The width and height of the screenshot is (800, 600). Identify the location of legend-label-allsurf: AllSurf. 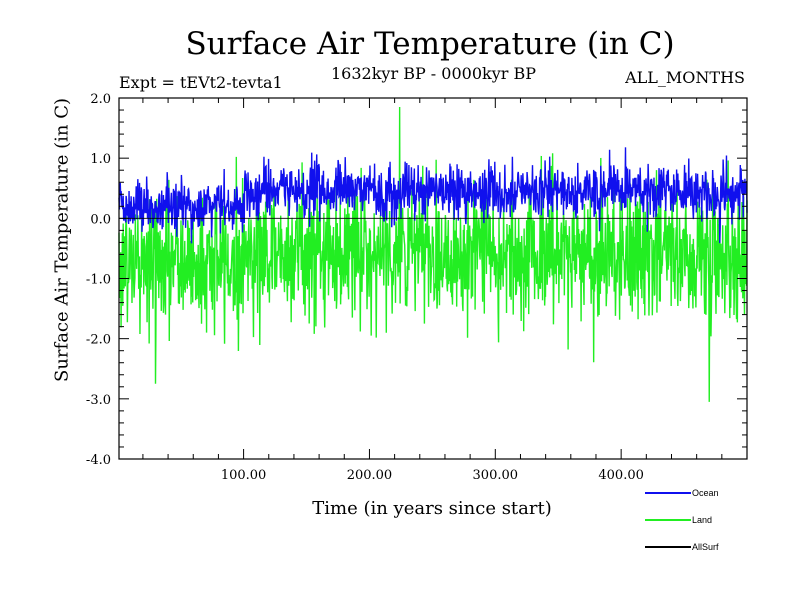
(705, 547).